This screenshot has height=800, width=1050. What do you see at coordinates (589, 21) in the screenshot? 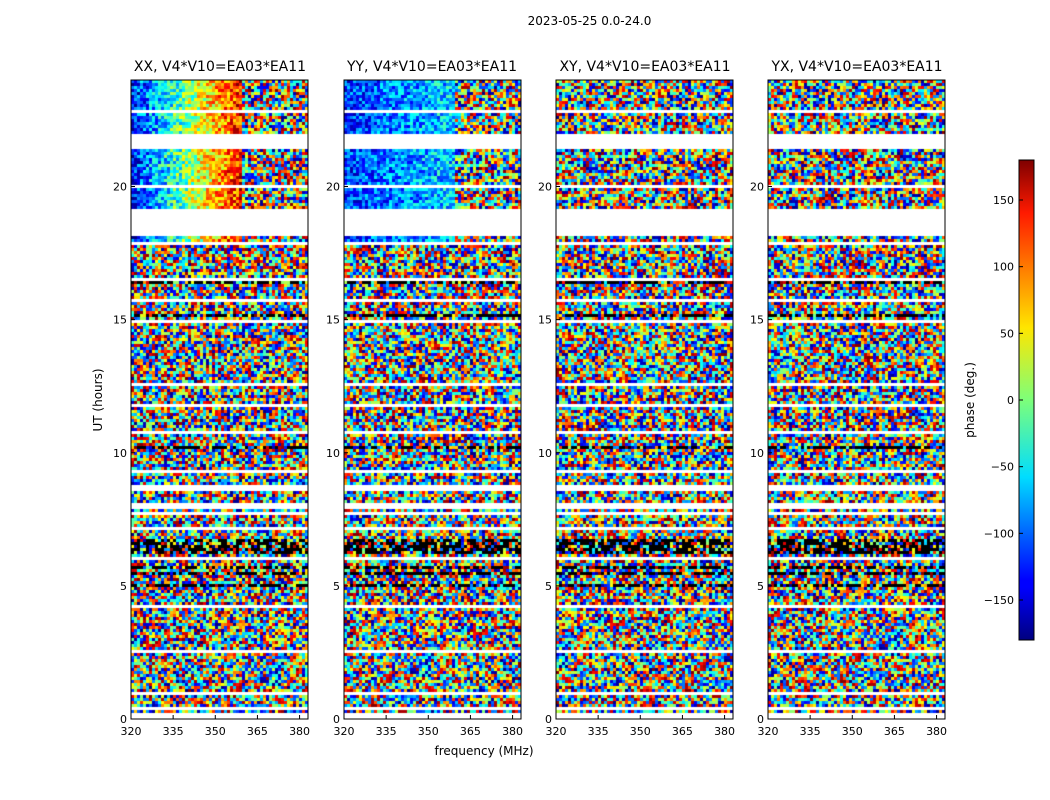
I see `figure-title: 2023-05-25 0.0-24.0` at bounding box center [589, 21].